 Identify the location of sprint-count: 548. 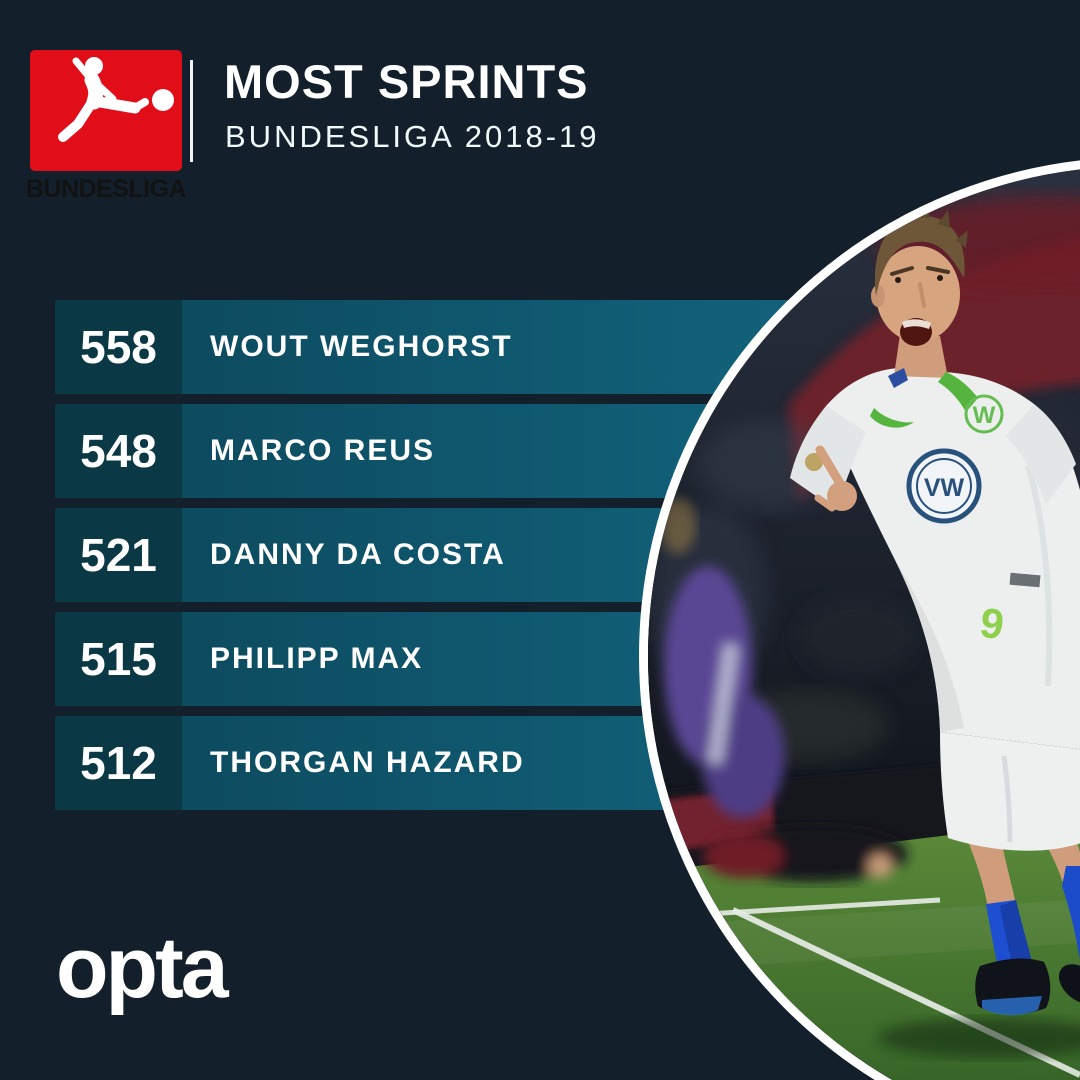
(118, 451).